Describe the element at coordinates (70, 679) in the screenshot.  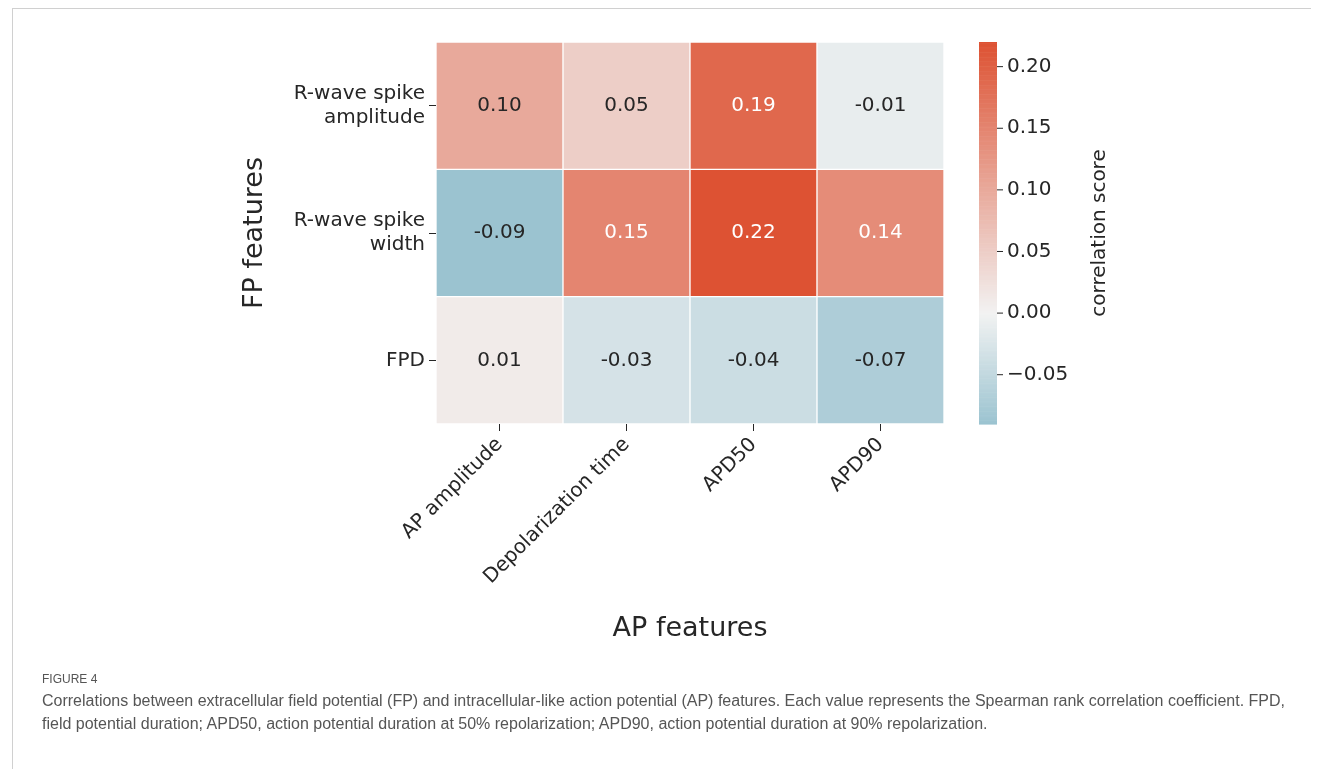
I see `caption: FIGURE 4` at that location.